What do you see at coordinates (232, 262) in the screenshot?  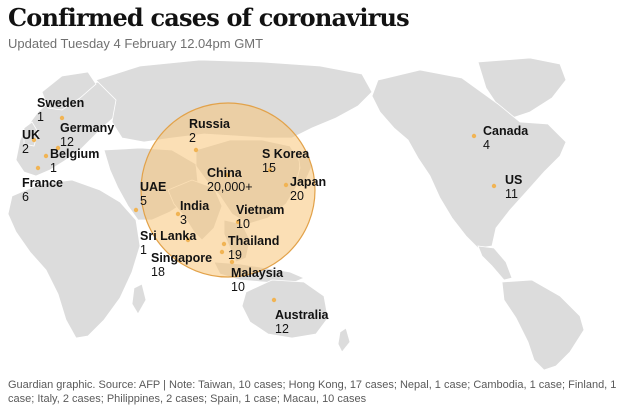 I see `marker-malaysia` at bounding box center [232, 262].